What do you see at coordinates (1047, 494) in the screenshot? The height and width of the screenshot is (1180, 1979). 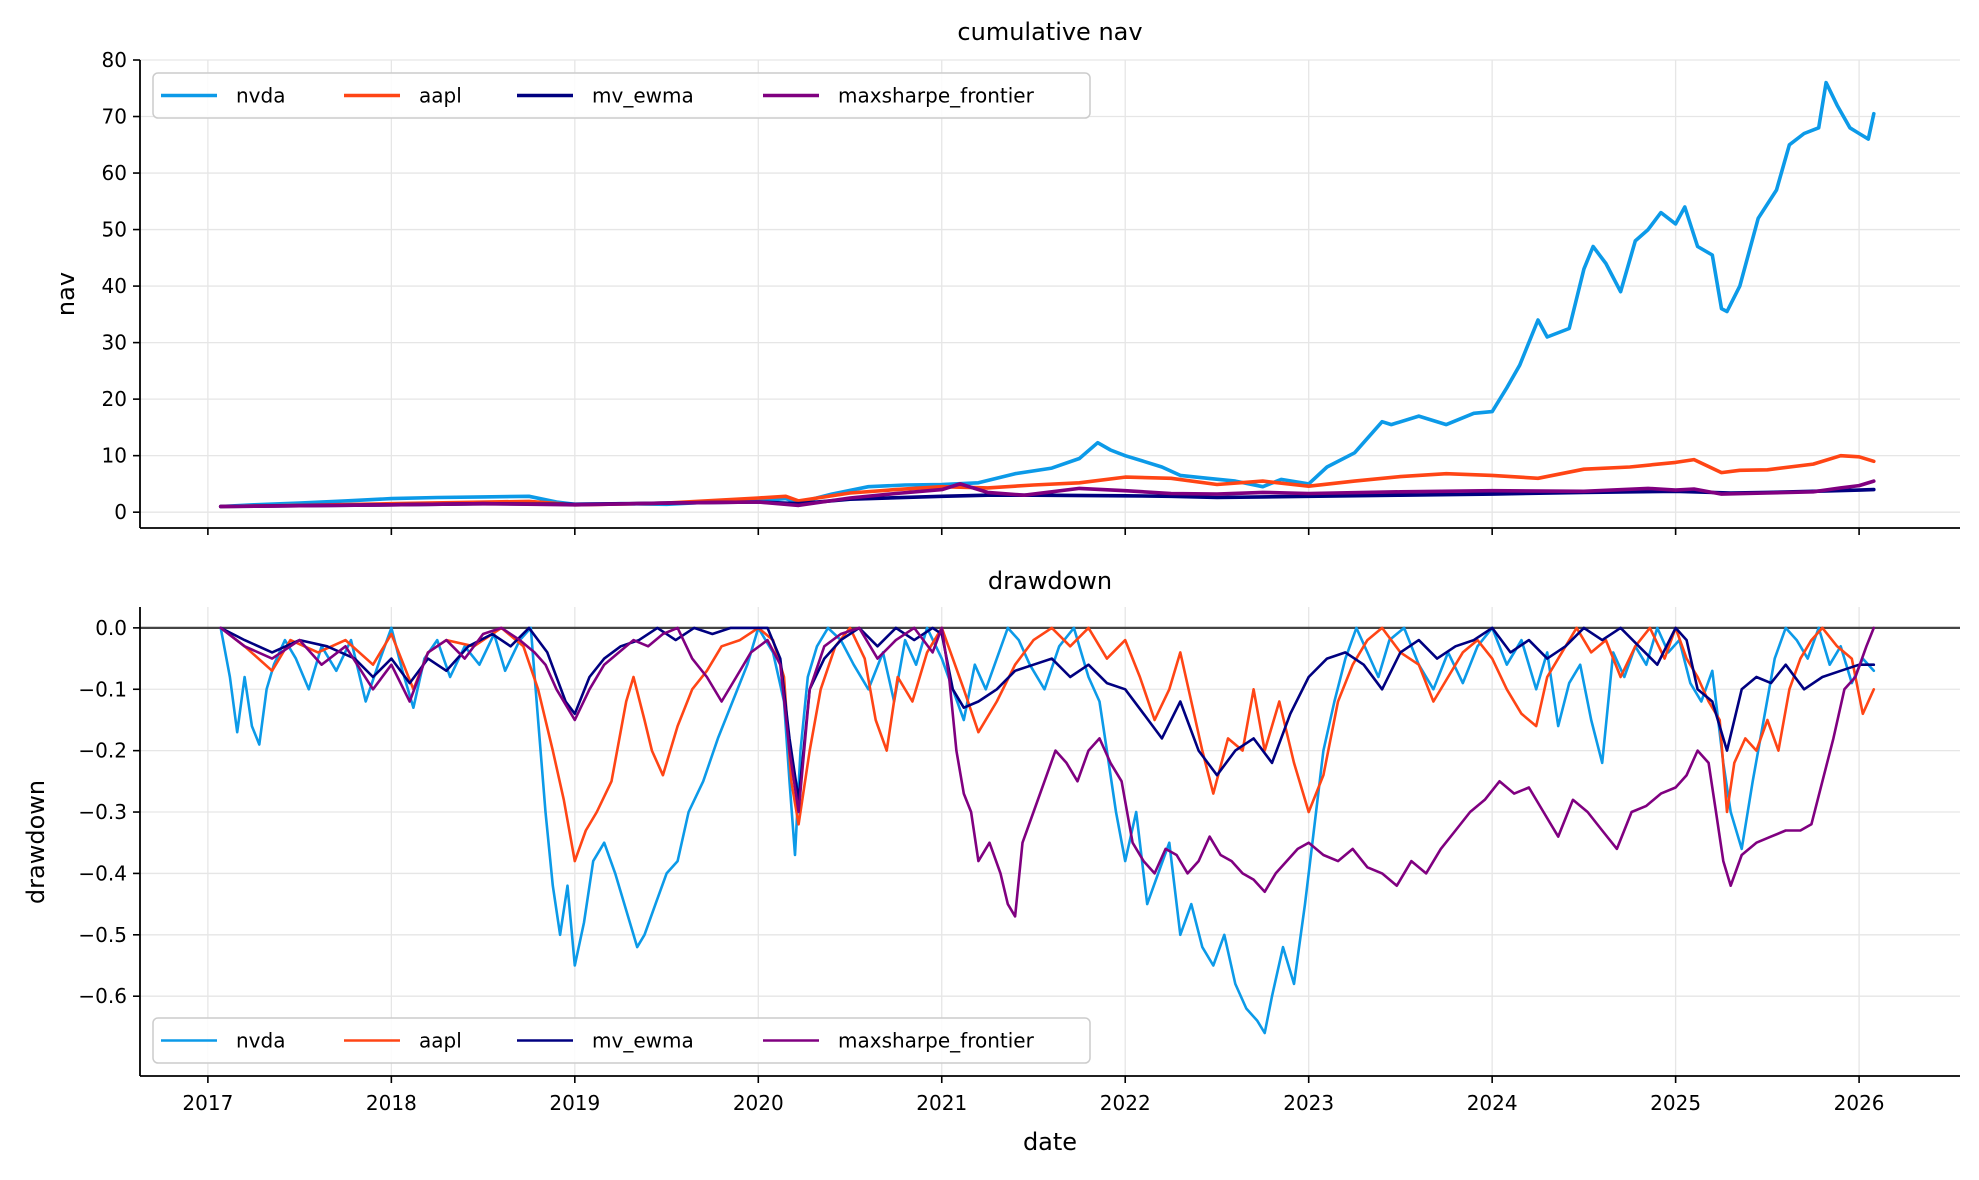 I see `series-line-maxsharpe-frontier` at bounding box center [1047, 494].